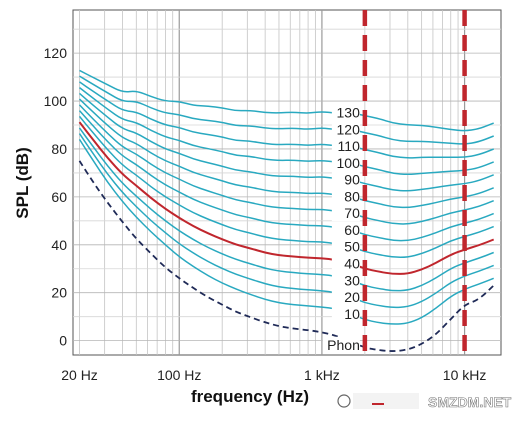  What do you see at coordinates (59, 245) in the screenshot?
I see `y-tick-label: 40` at bounding box center [59, 245].